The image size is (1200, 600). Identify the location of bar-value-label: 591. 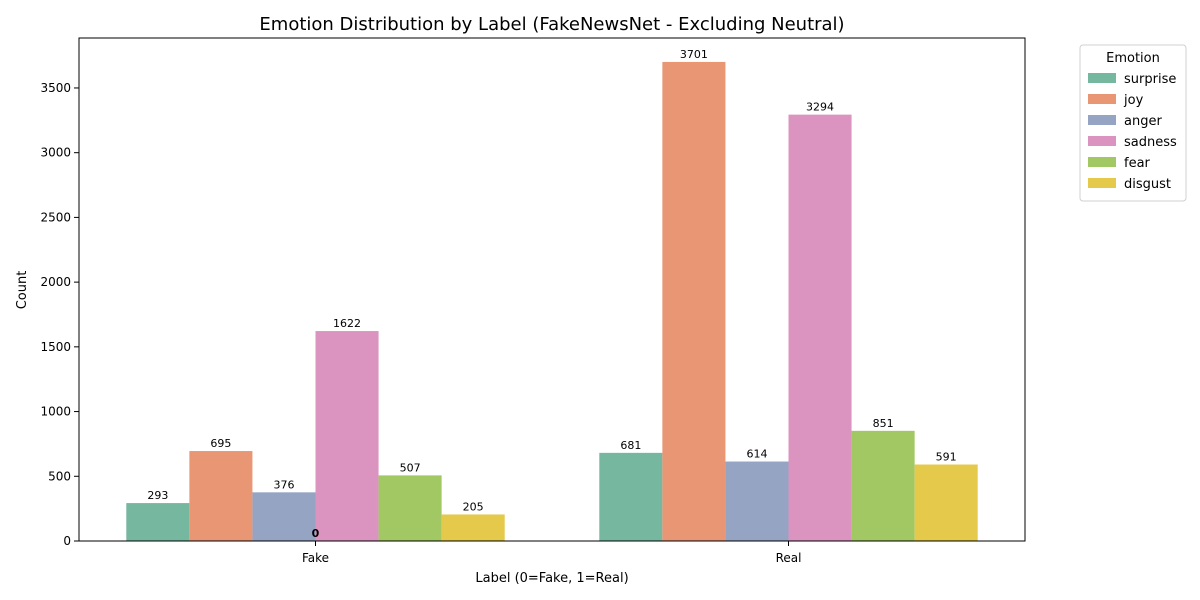
(946, 457).